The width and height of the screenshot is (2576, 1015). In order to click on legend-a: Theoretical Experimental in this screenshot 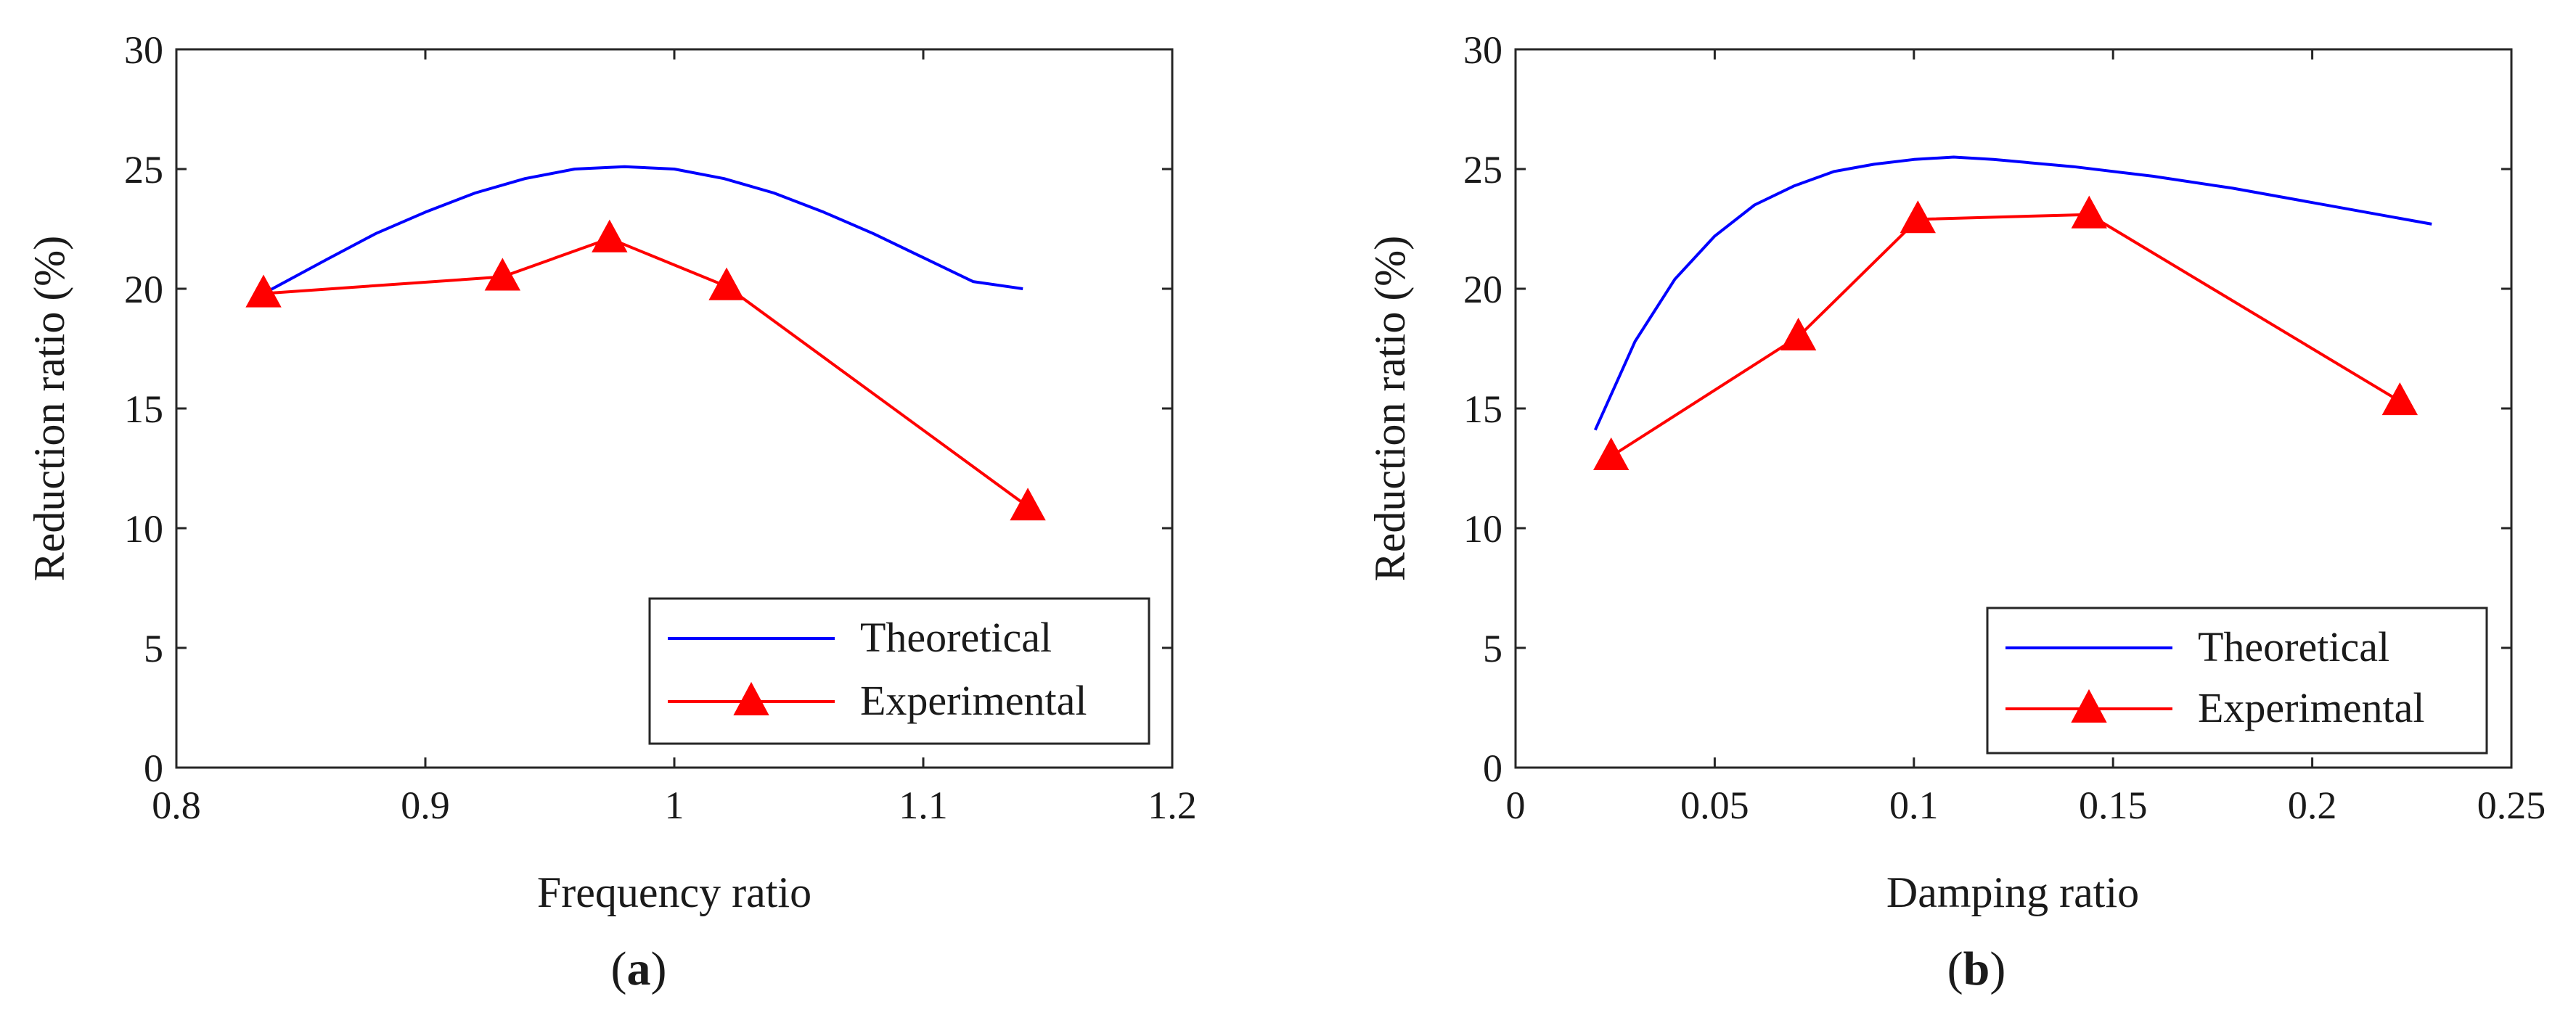, I will do `click(899, 671)`.